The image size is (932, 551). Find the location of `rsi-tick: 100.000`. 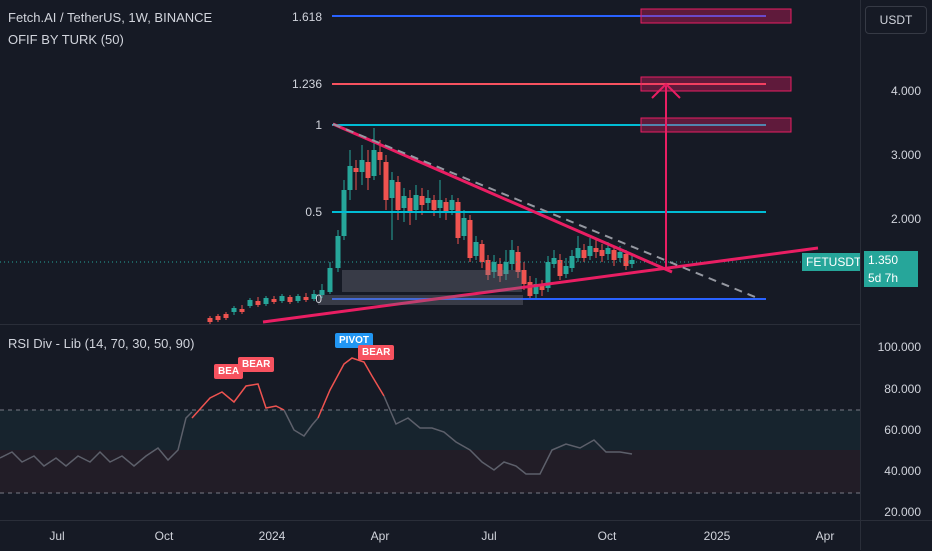

rsi-tick: 100.000 is located at coordinates (899, 347).